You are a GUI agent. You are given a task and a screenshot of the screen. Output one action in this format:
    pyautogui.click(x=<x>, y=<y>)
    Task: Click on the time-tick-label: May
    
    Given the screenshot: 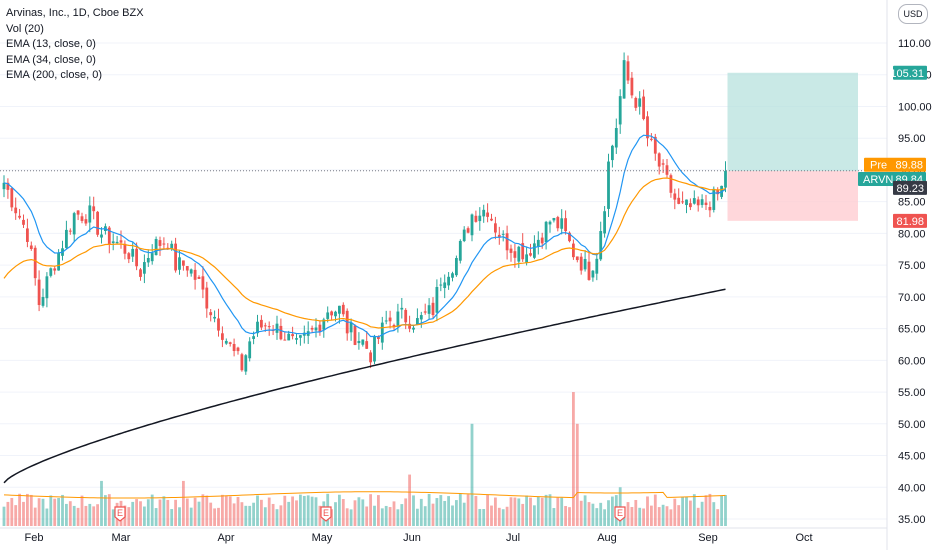 What is the action you would take?
    pyautogui.click(x=322, y=538)
    